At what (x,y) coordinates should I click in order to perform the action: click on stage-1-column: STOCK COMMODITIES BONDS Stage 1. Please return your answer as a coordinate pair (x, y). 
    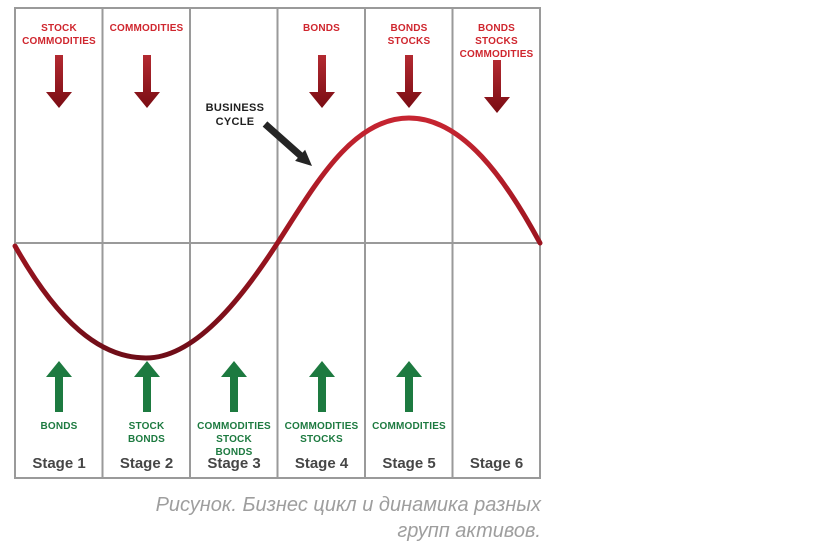
    Looking at the image, I should click on (59, 239).